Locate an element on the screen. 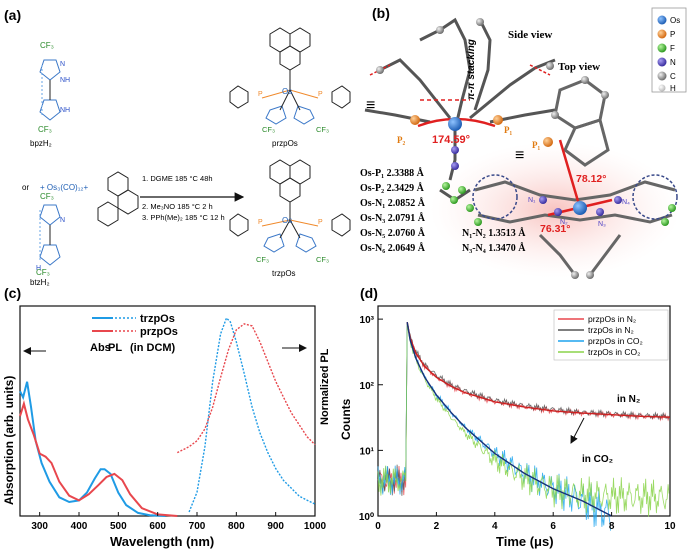  btz-cf3-bottom: CF₃ is located at coordinates (43, 272).